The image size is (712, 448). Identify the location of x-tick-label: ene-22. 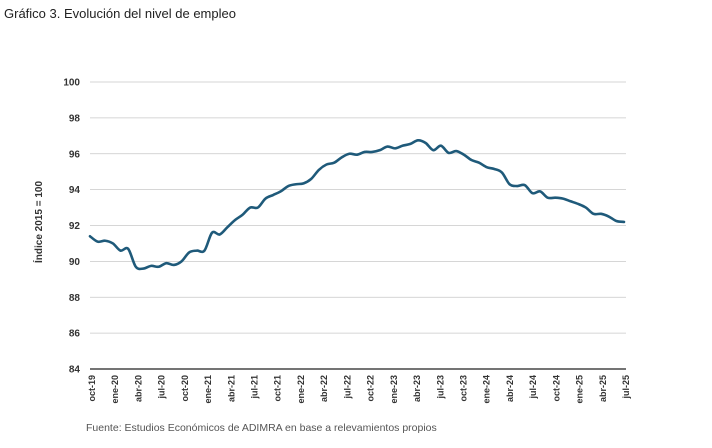
(301, 389).